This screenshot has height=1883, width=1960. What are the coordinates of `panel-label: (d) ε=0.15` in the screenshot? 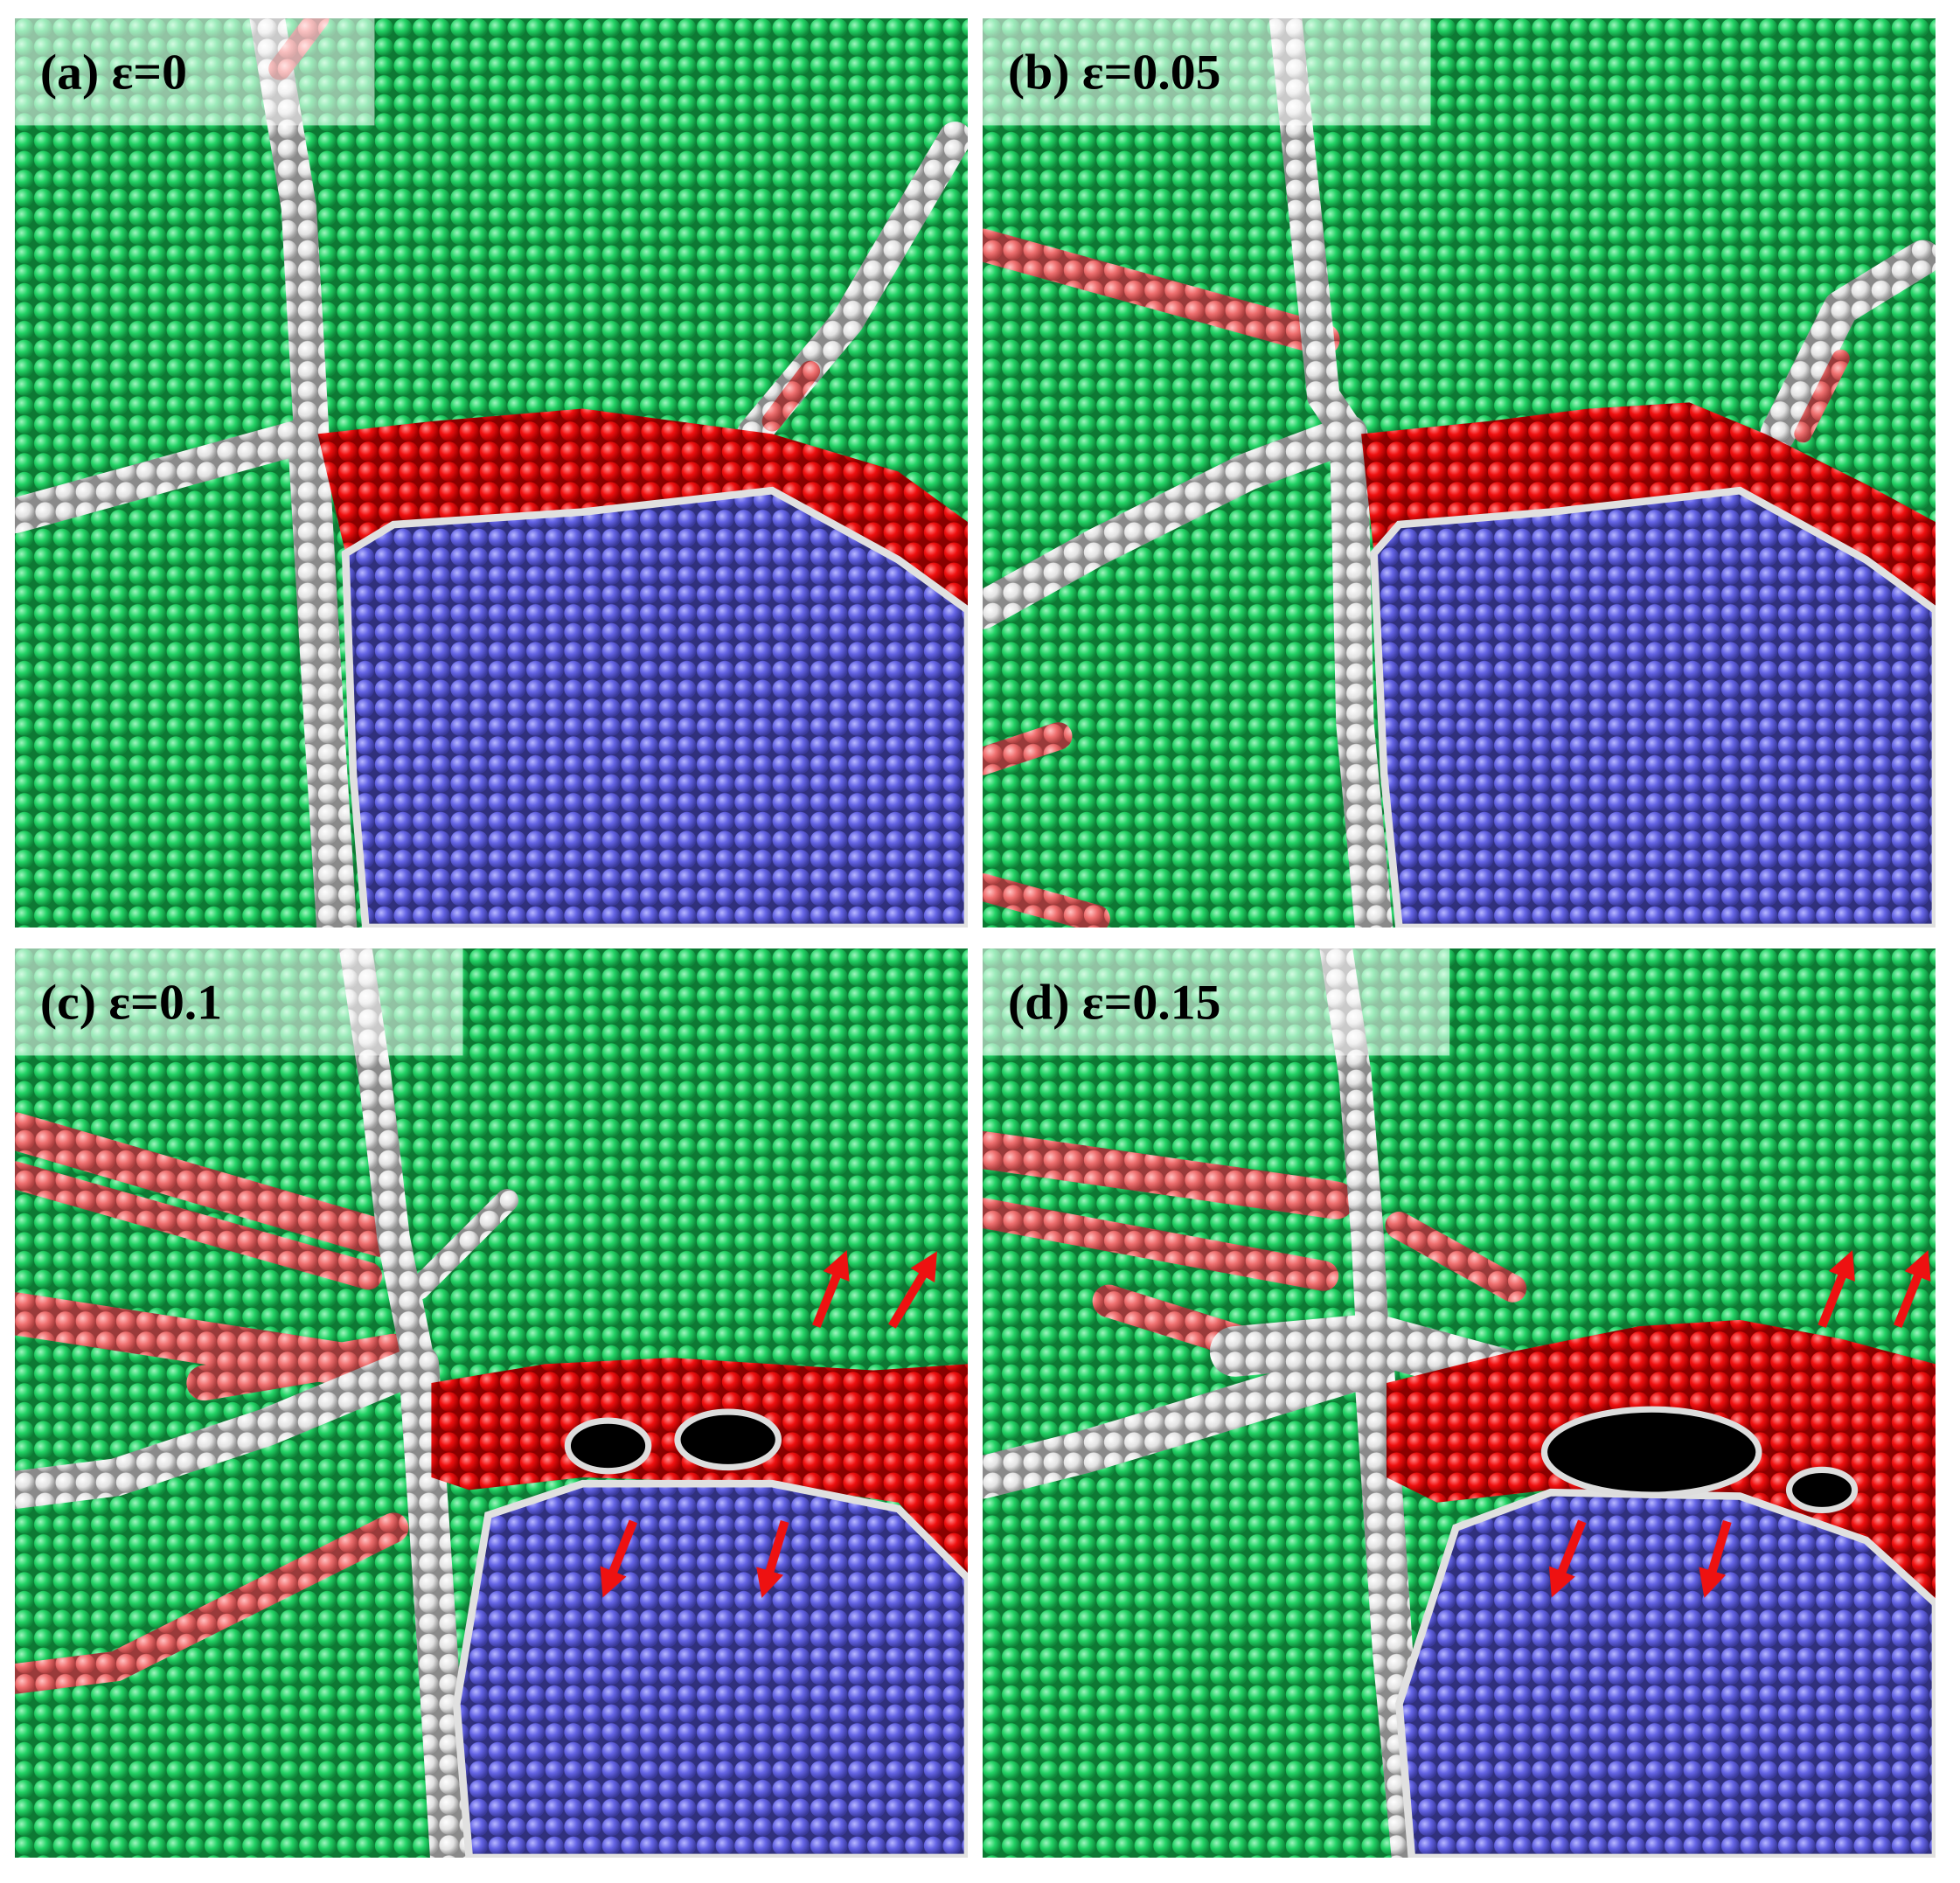 It's located at (1114, 1003).